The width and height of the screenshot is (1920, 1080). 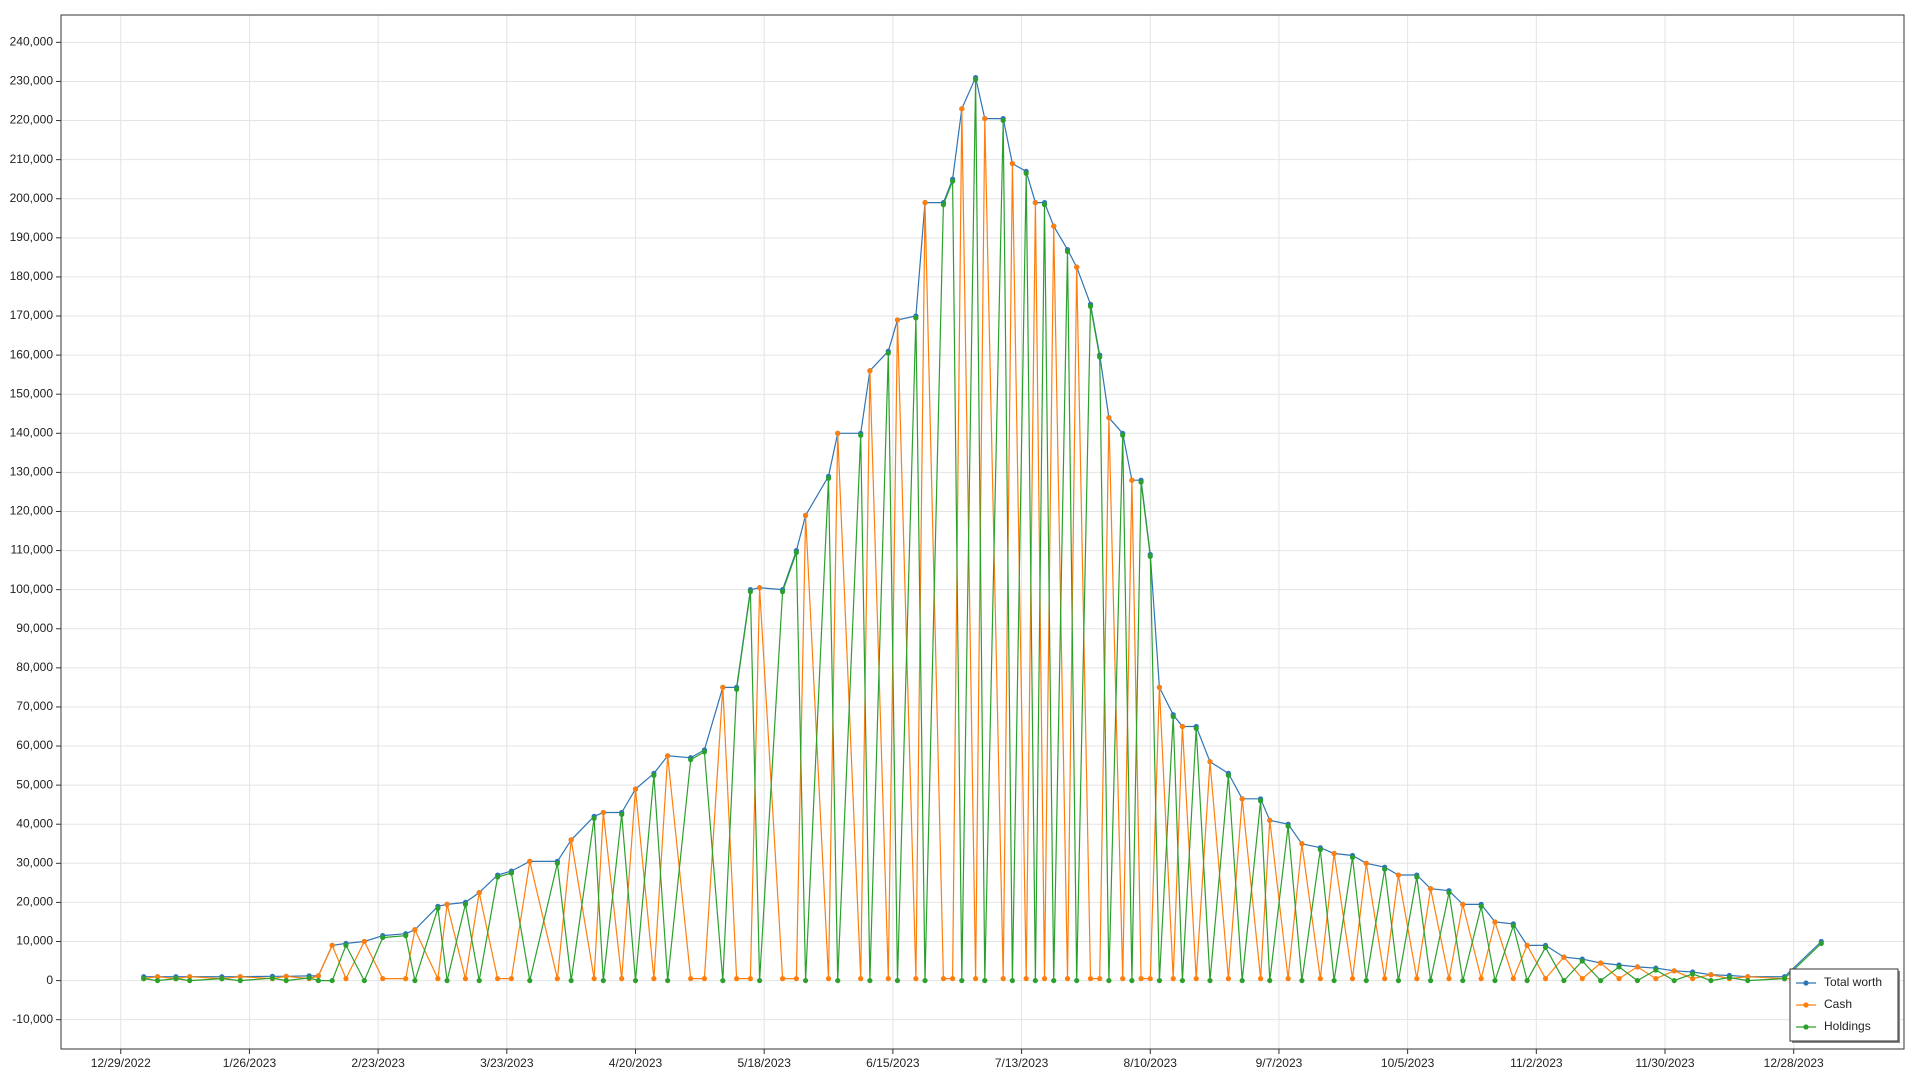 What do you see at coordinates (1408, 1063) in the screenshot?
I see `x-tick-label: 10/5/2023` at bounding box center [1408, 1063].